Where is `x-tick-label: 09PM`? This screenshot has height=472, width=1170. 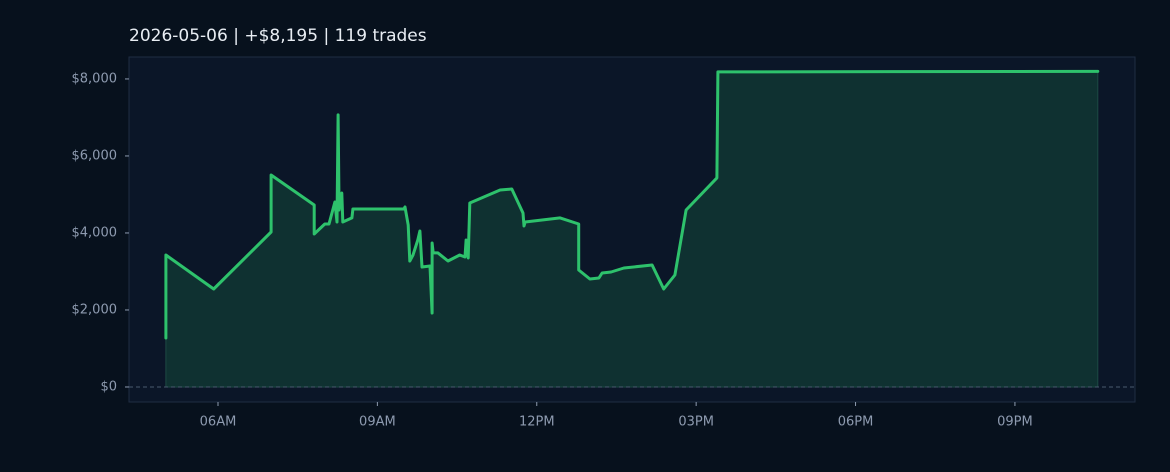
x-tick-label: 09PM is located at coordinates (1015, 422).